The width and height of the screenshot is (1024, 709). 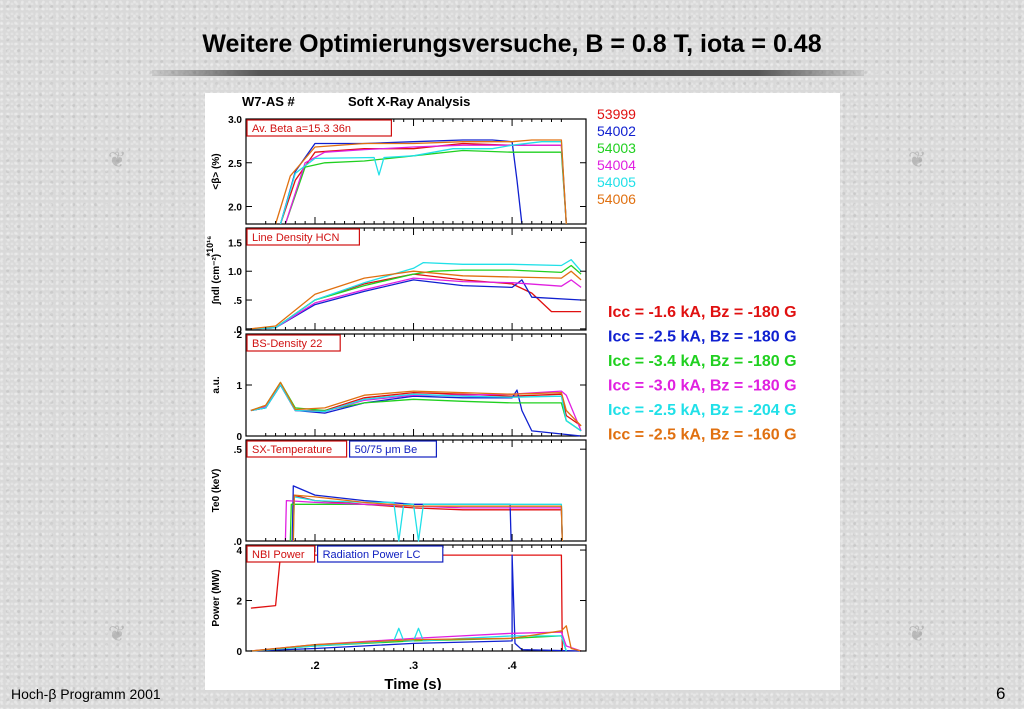 I want to click on legend-config-54003: Icc = -3.4 kA, Bz = -180 G, so click(x=702, y=361).